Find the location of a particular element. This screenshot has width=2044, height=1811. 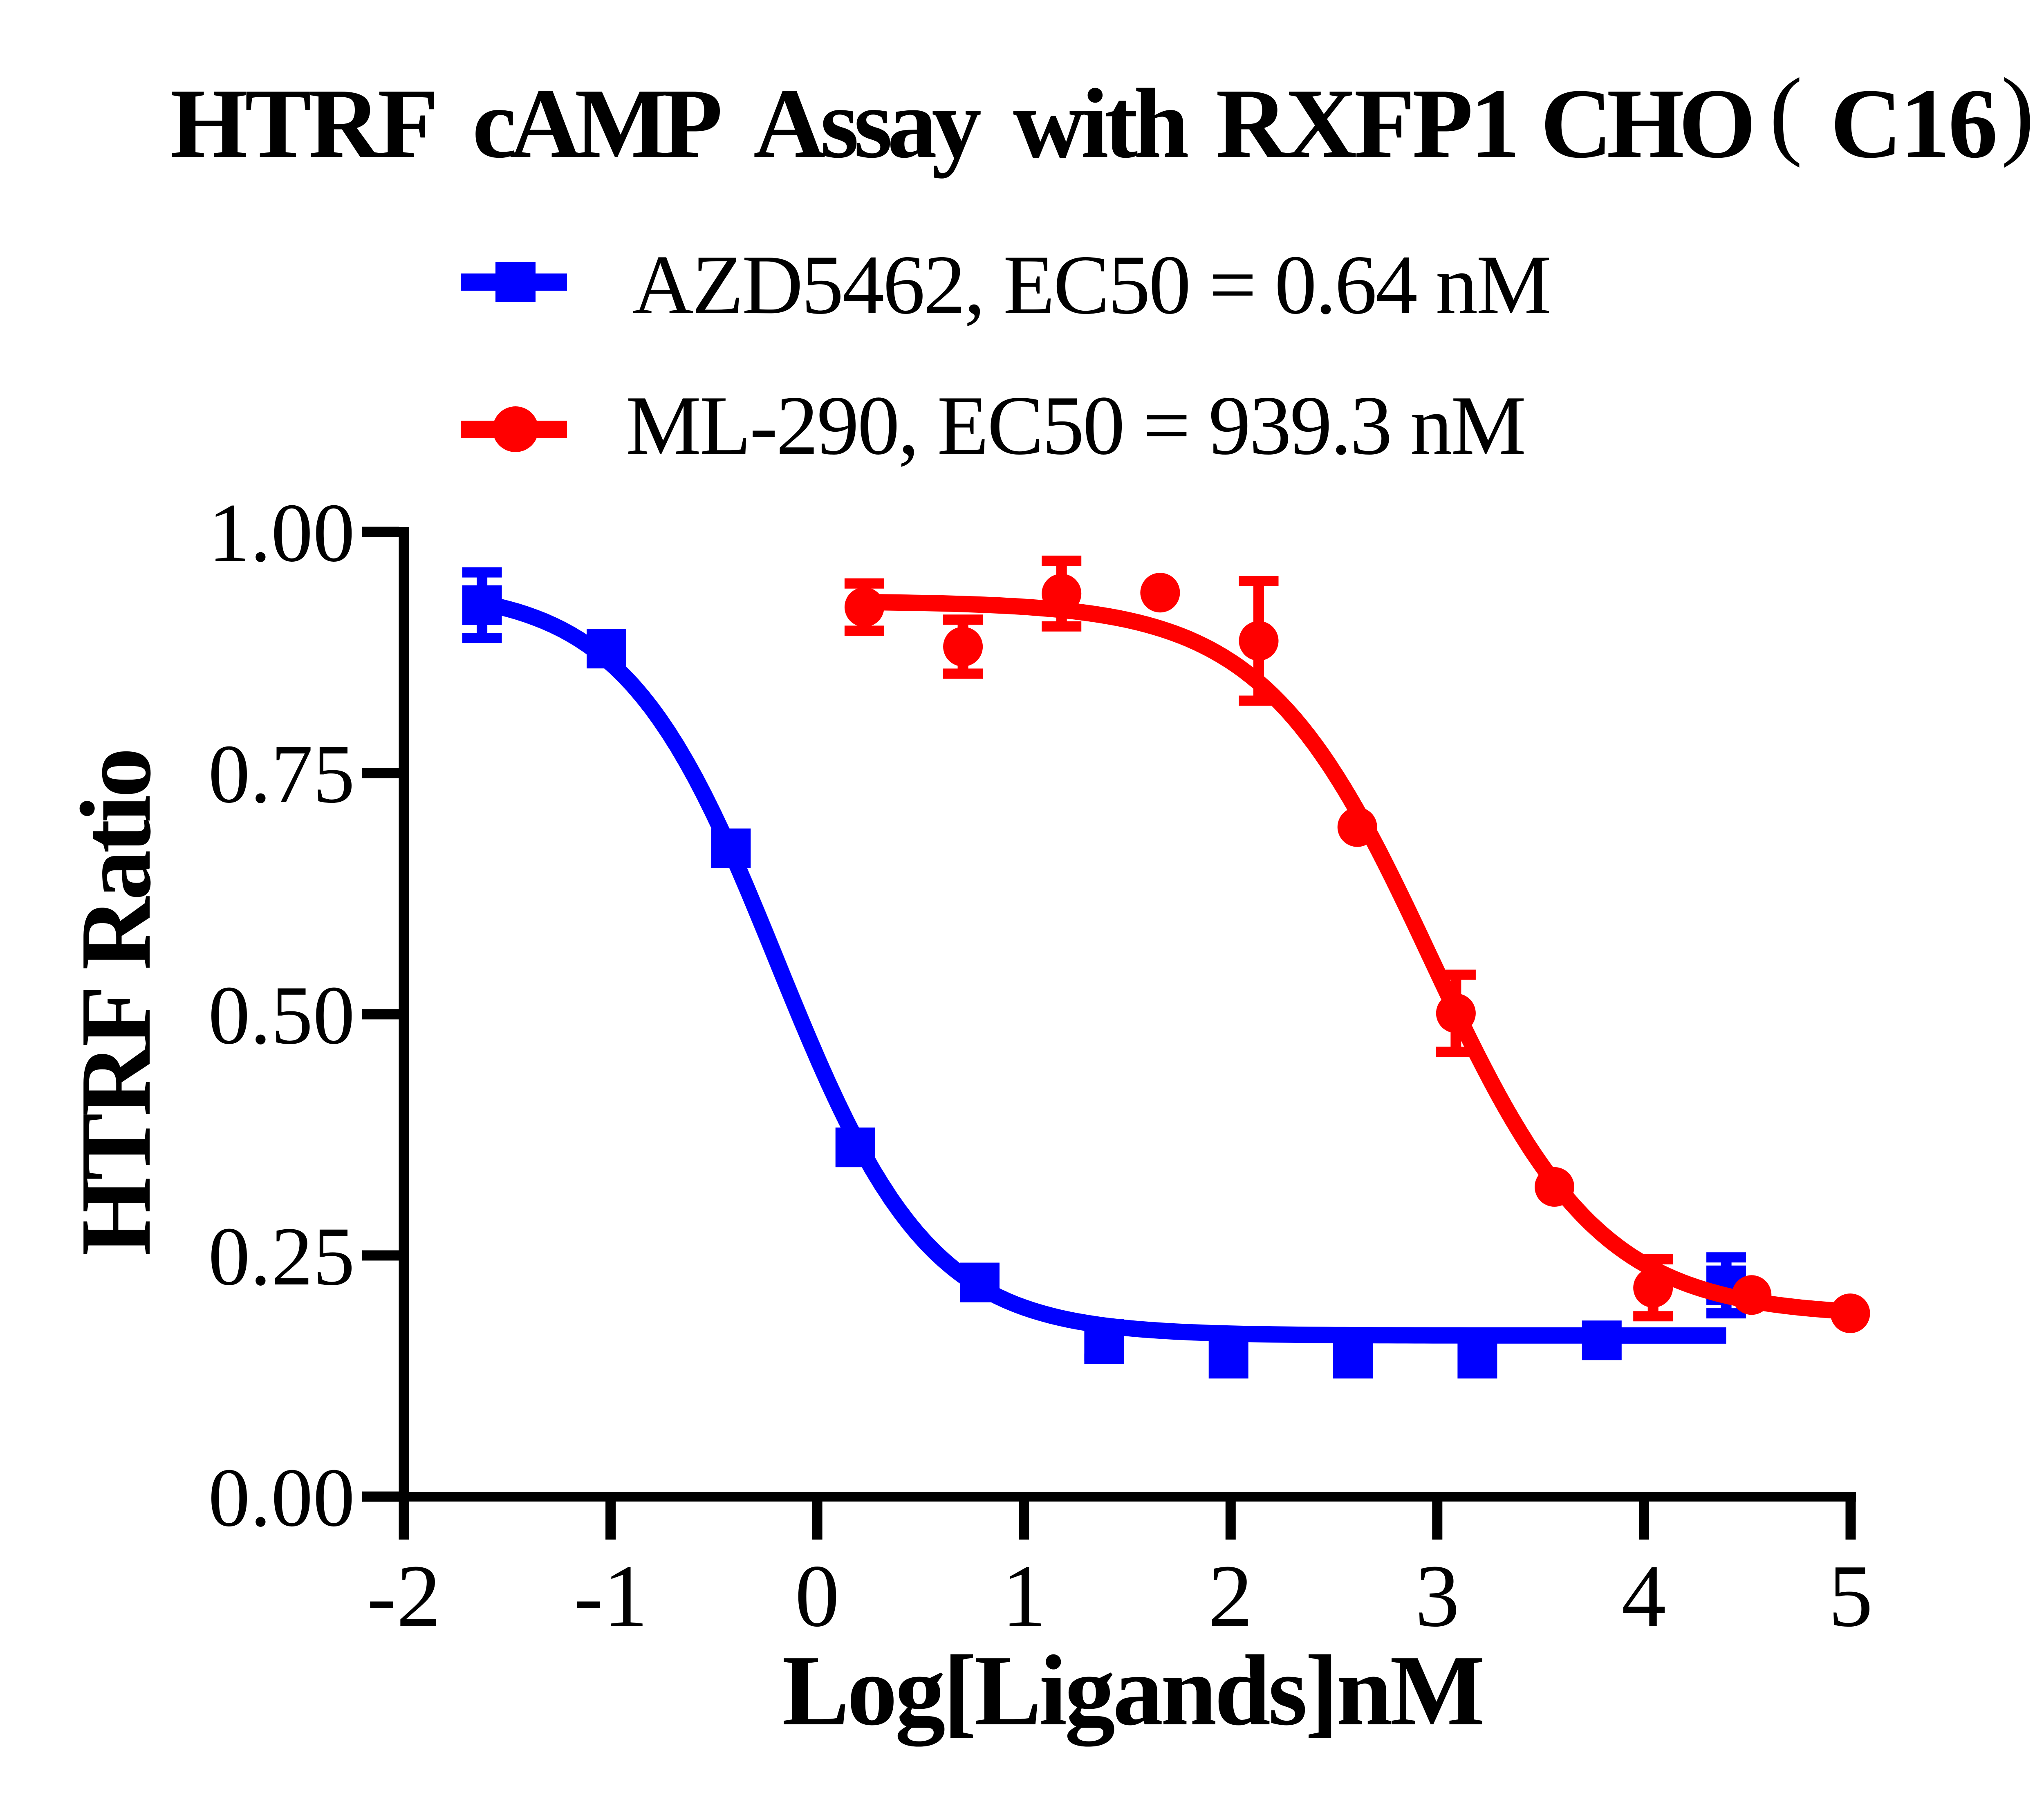

svg-text: 0.25 is located at coordinates (281, 1256).